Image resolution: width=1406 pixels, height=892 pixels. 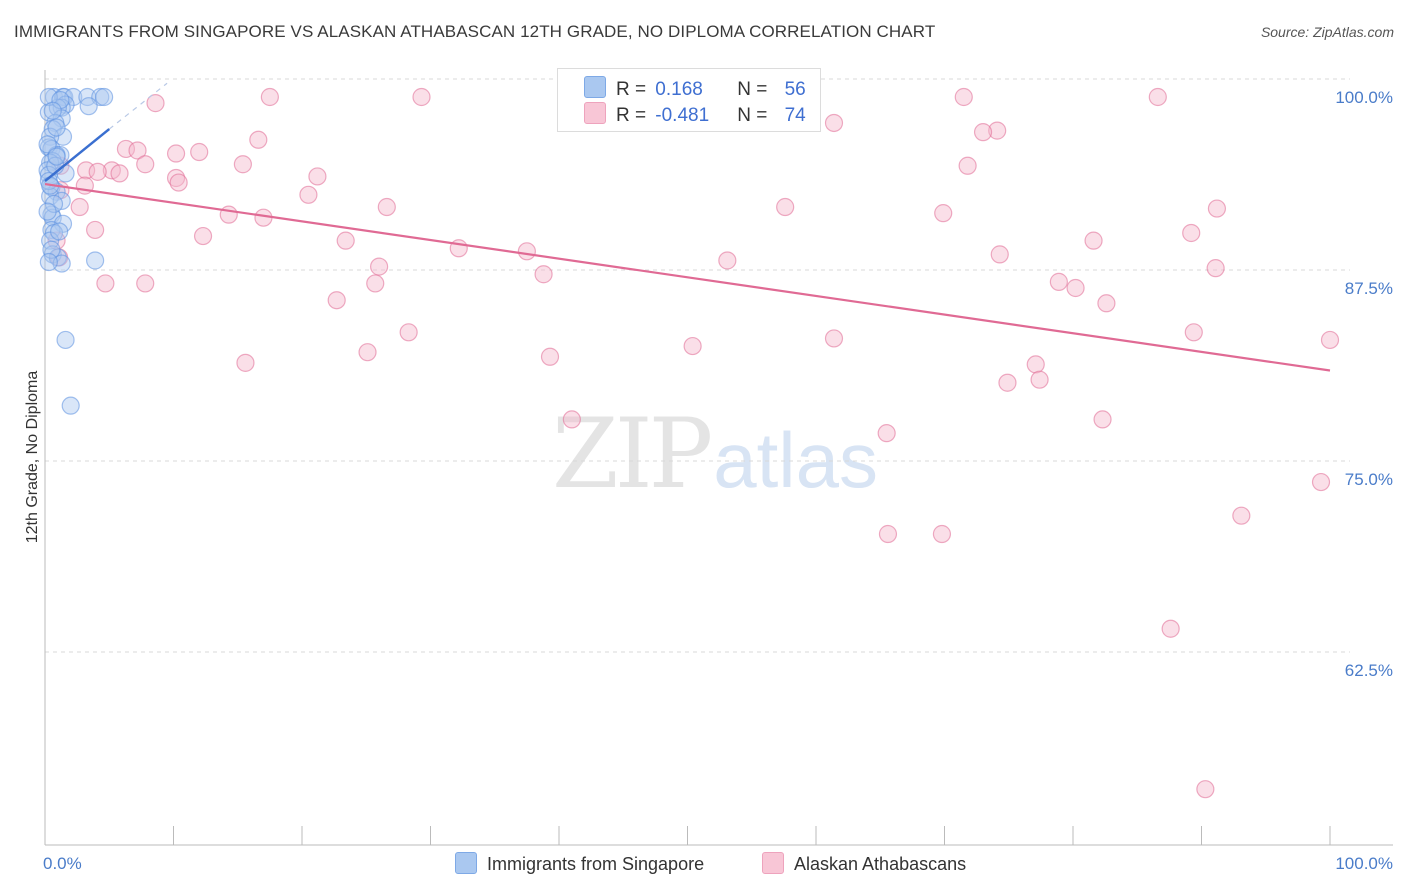 What do you see at coordinates (1364, 97) in the screenshot?
I see `y-tick-label: 100.0%` at bounding box center [1364, 97].